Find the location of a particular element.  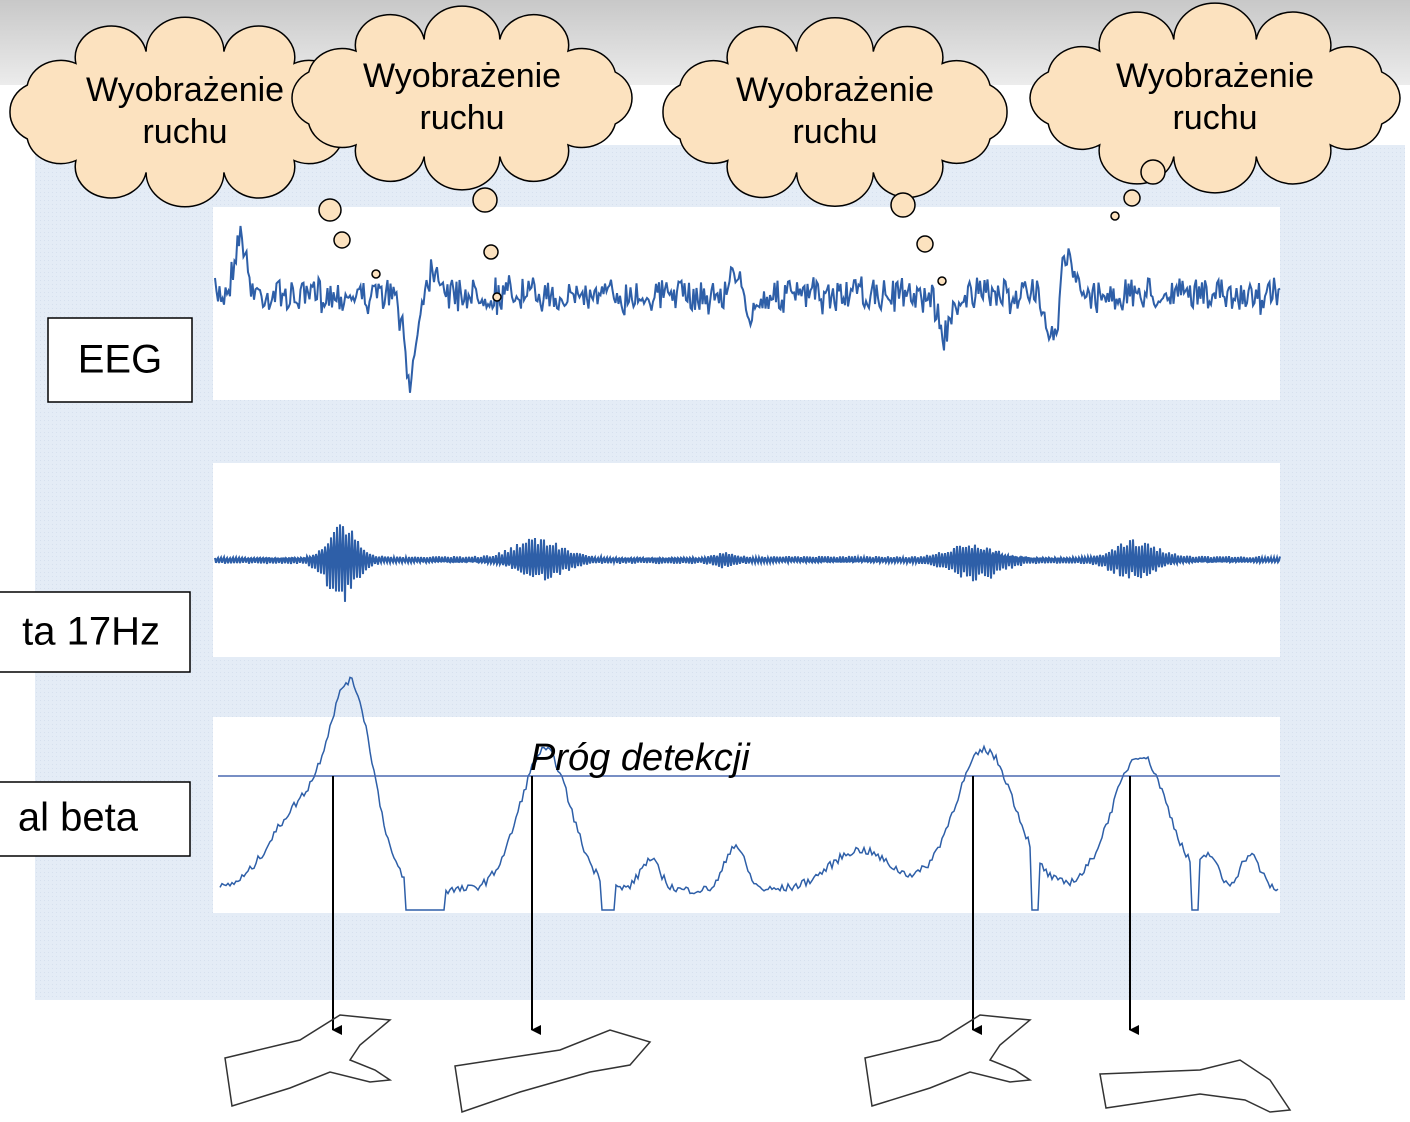

hands is located at coordinates (758, 1064).